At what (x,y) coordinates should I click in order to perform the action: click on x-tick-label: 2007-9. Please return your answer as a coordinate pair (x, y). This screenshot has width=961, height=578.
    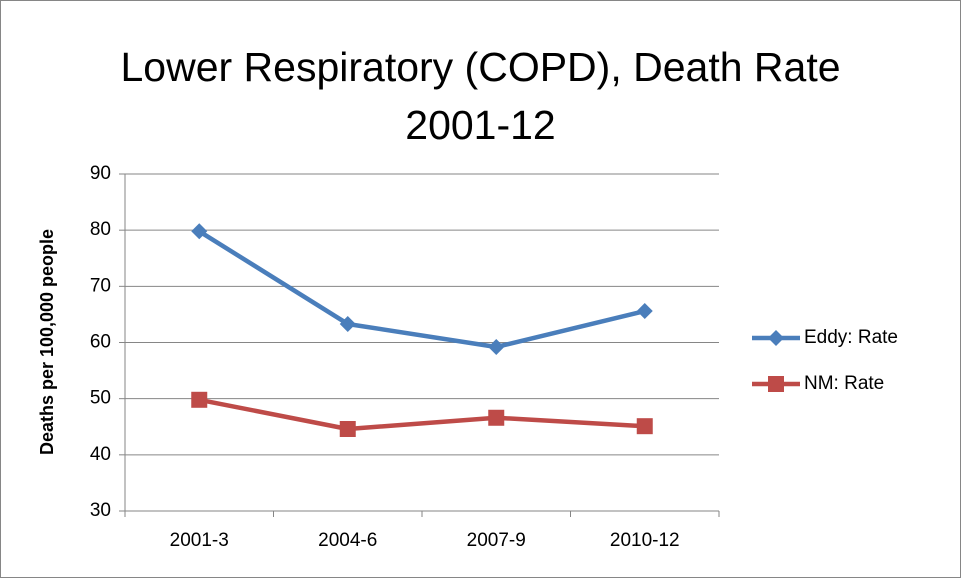
    Looking at the image, I should click on (496, 540).